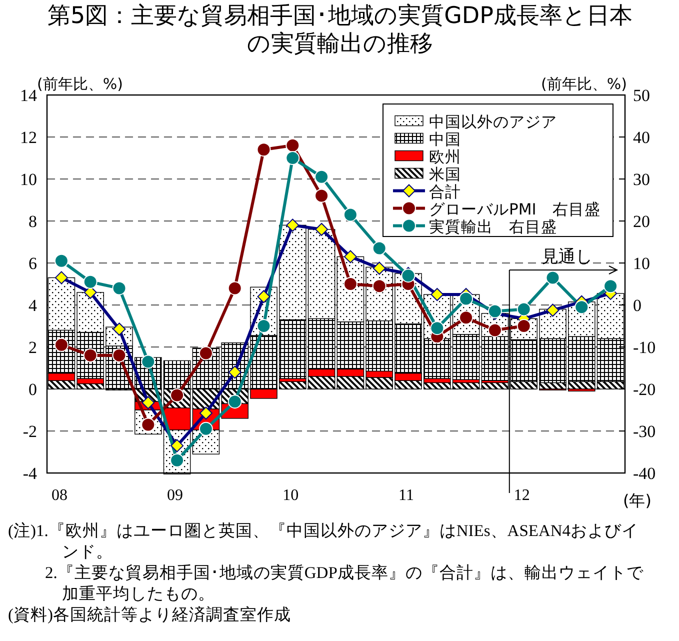  I want to click on y2-axis-title: (前年比、%), so click(584, 84).